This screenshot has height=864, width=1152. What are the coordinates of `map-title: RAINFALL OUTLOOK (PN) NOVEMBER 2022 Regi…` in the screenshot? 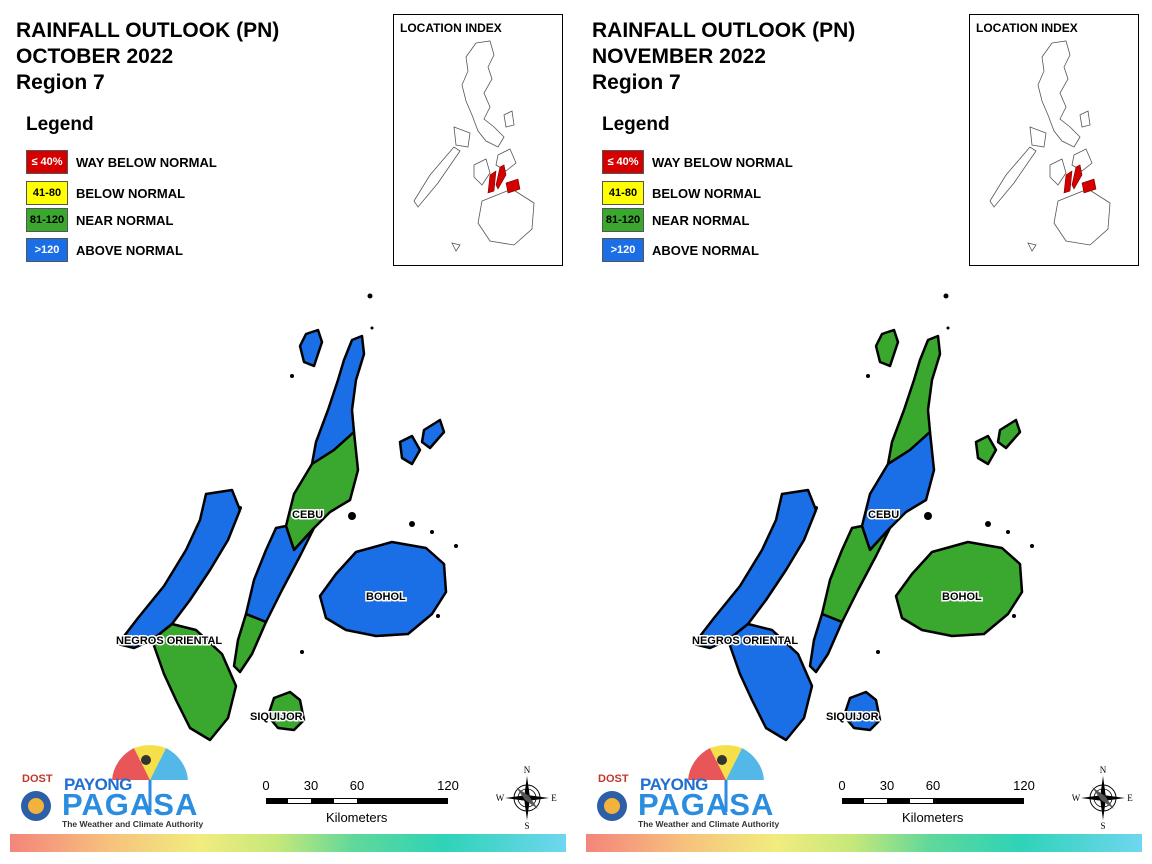 It's located at (723, 57).